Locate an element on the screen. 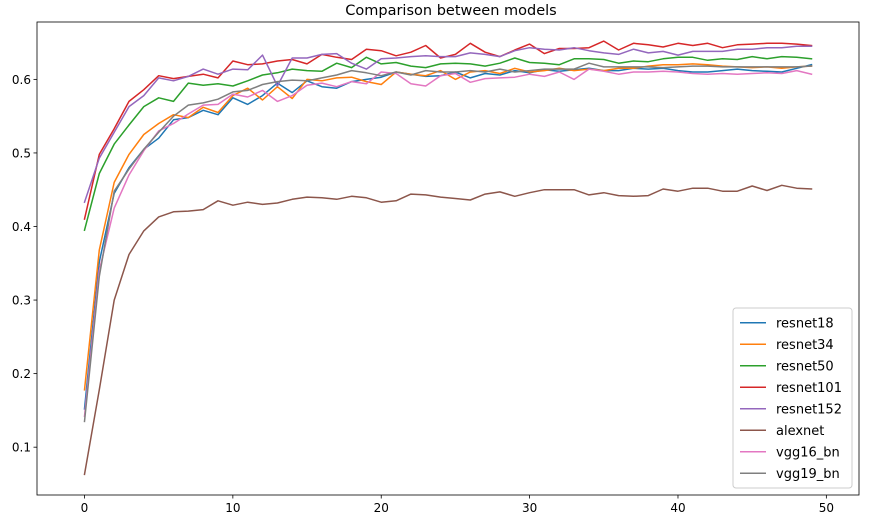 Image resolution: width=869 pixels, height=518 pixels. legend-label-resnet101: resnet101 is located at coordinates (809, 388).